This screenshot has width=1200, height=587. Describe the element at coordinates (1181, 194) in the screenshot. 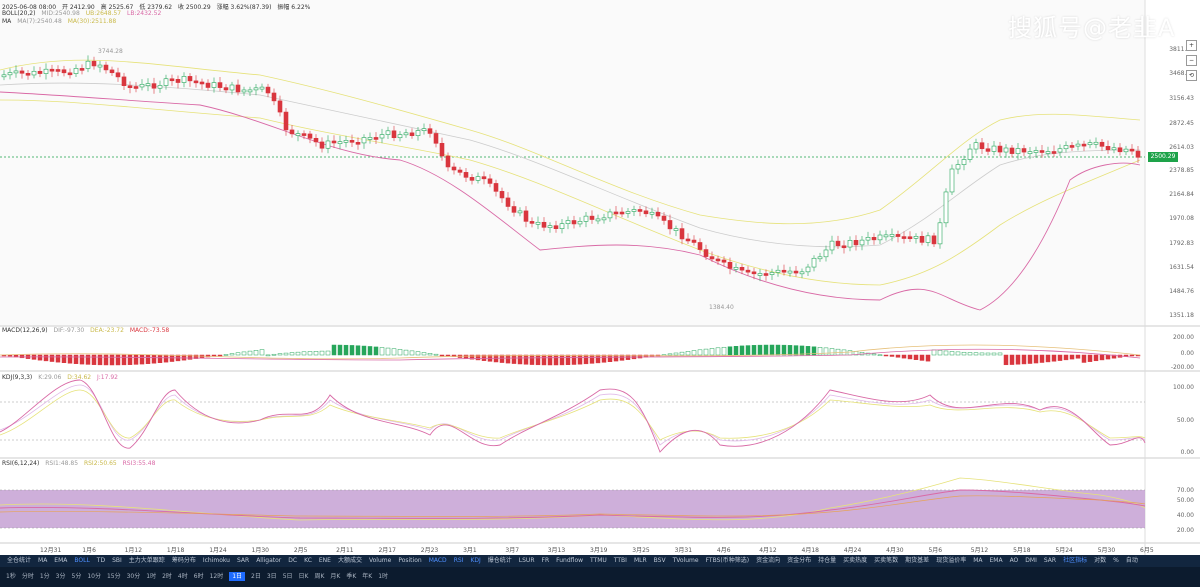

I see `price-axis-label: 2164.84` at that location.